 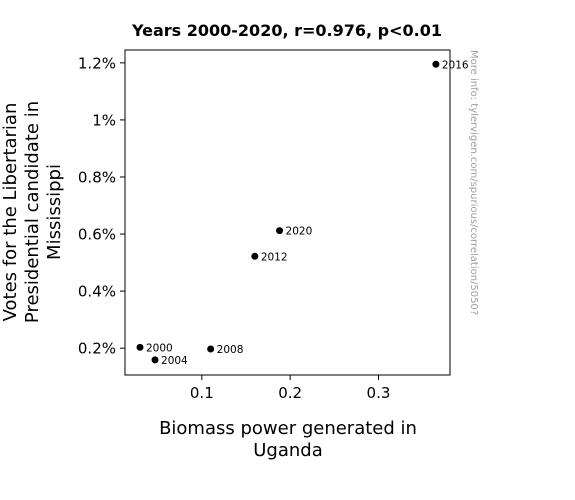 What do you see at coordinates (280, 231) in the screenshot?
I see `data-point-2020` at bounding box center [280, 231].